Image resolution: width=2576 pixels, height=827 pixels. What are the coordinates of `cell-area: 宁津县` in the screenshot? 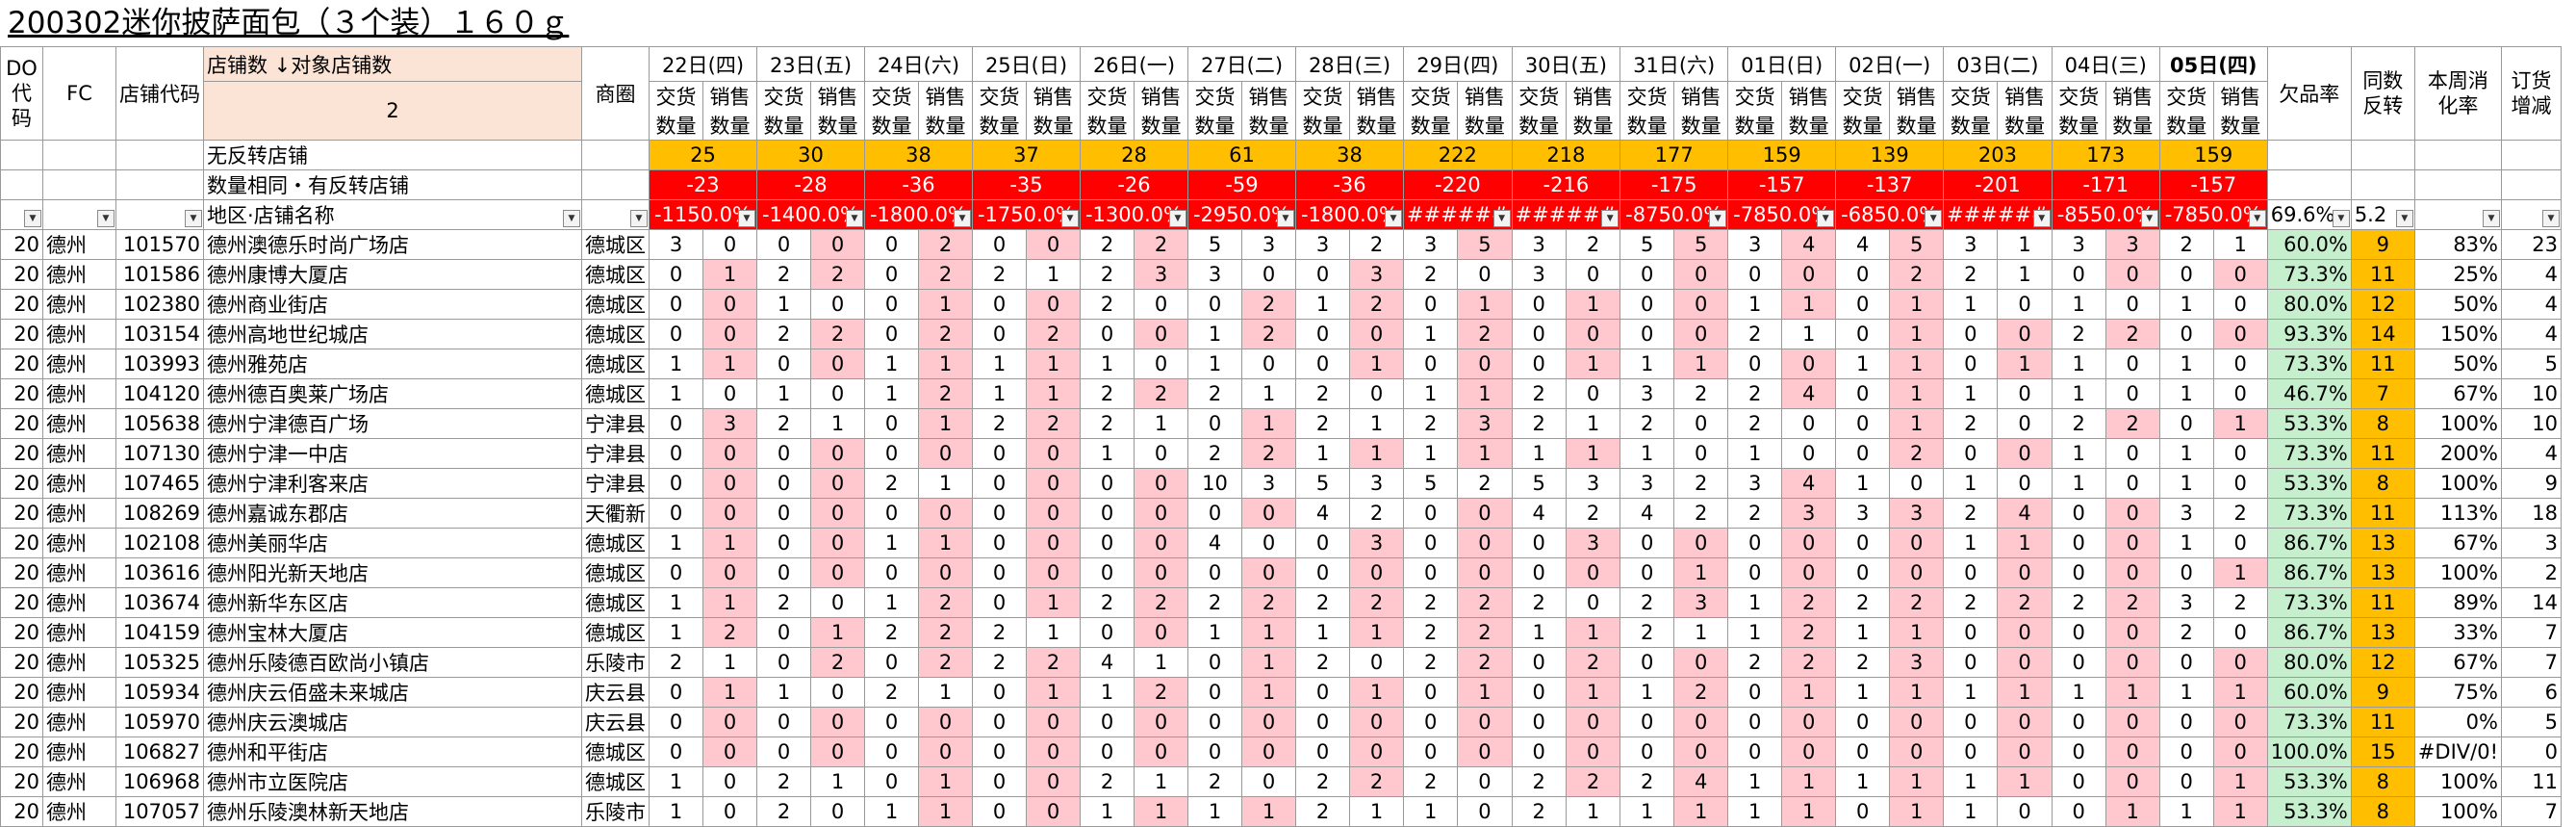 It's located at (615, 453).